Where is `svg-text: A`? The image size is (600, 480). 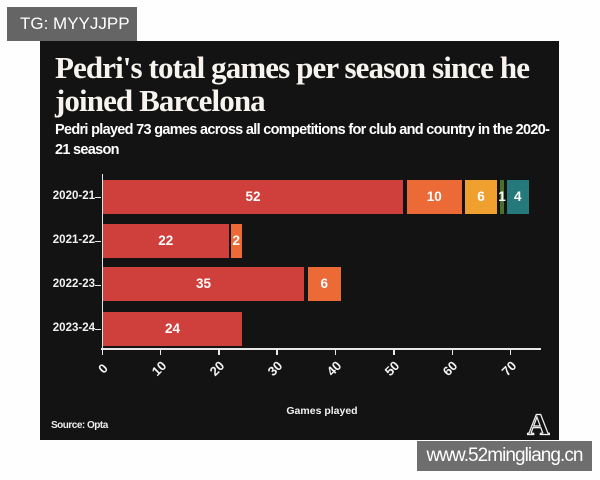 svg-text: A is located at coordinates (538, 423).